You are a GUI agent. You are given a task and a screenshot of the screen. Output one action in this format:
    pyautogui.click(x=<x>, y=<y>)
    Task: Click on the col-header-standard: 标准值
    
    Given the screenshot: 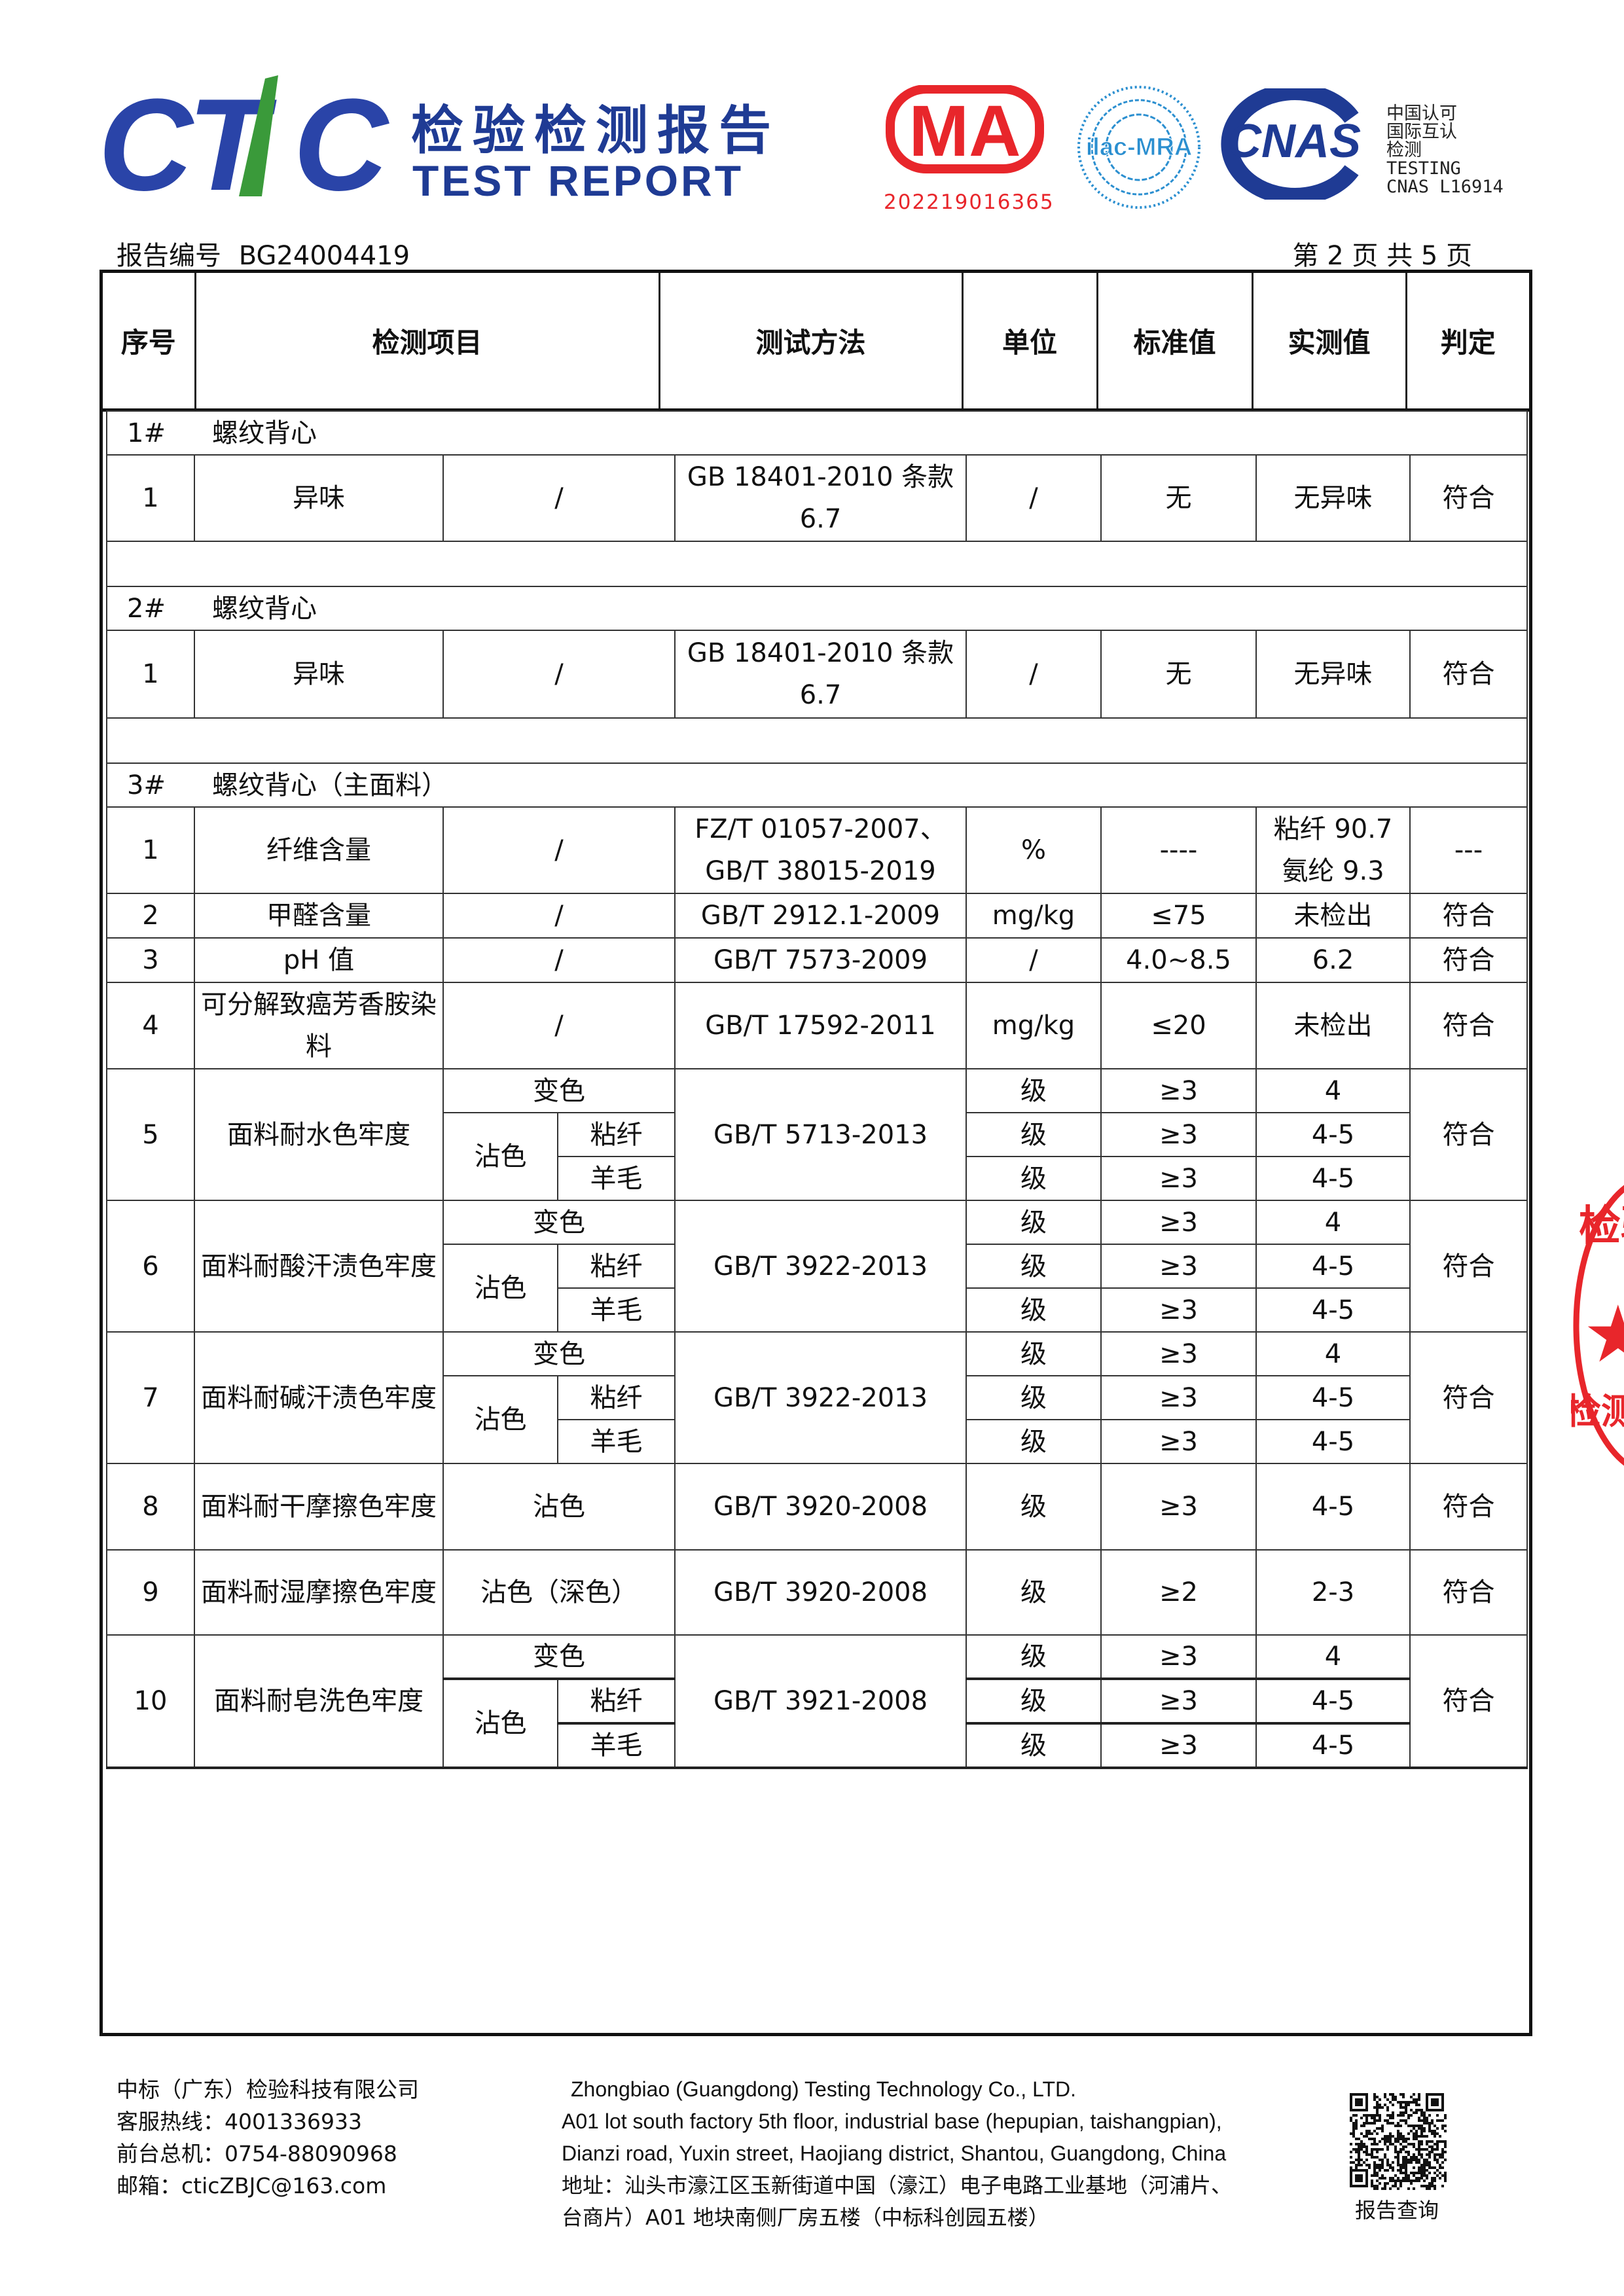 What is the action you would take?
    pyautogui.click(x=1175, y=342)
    